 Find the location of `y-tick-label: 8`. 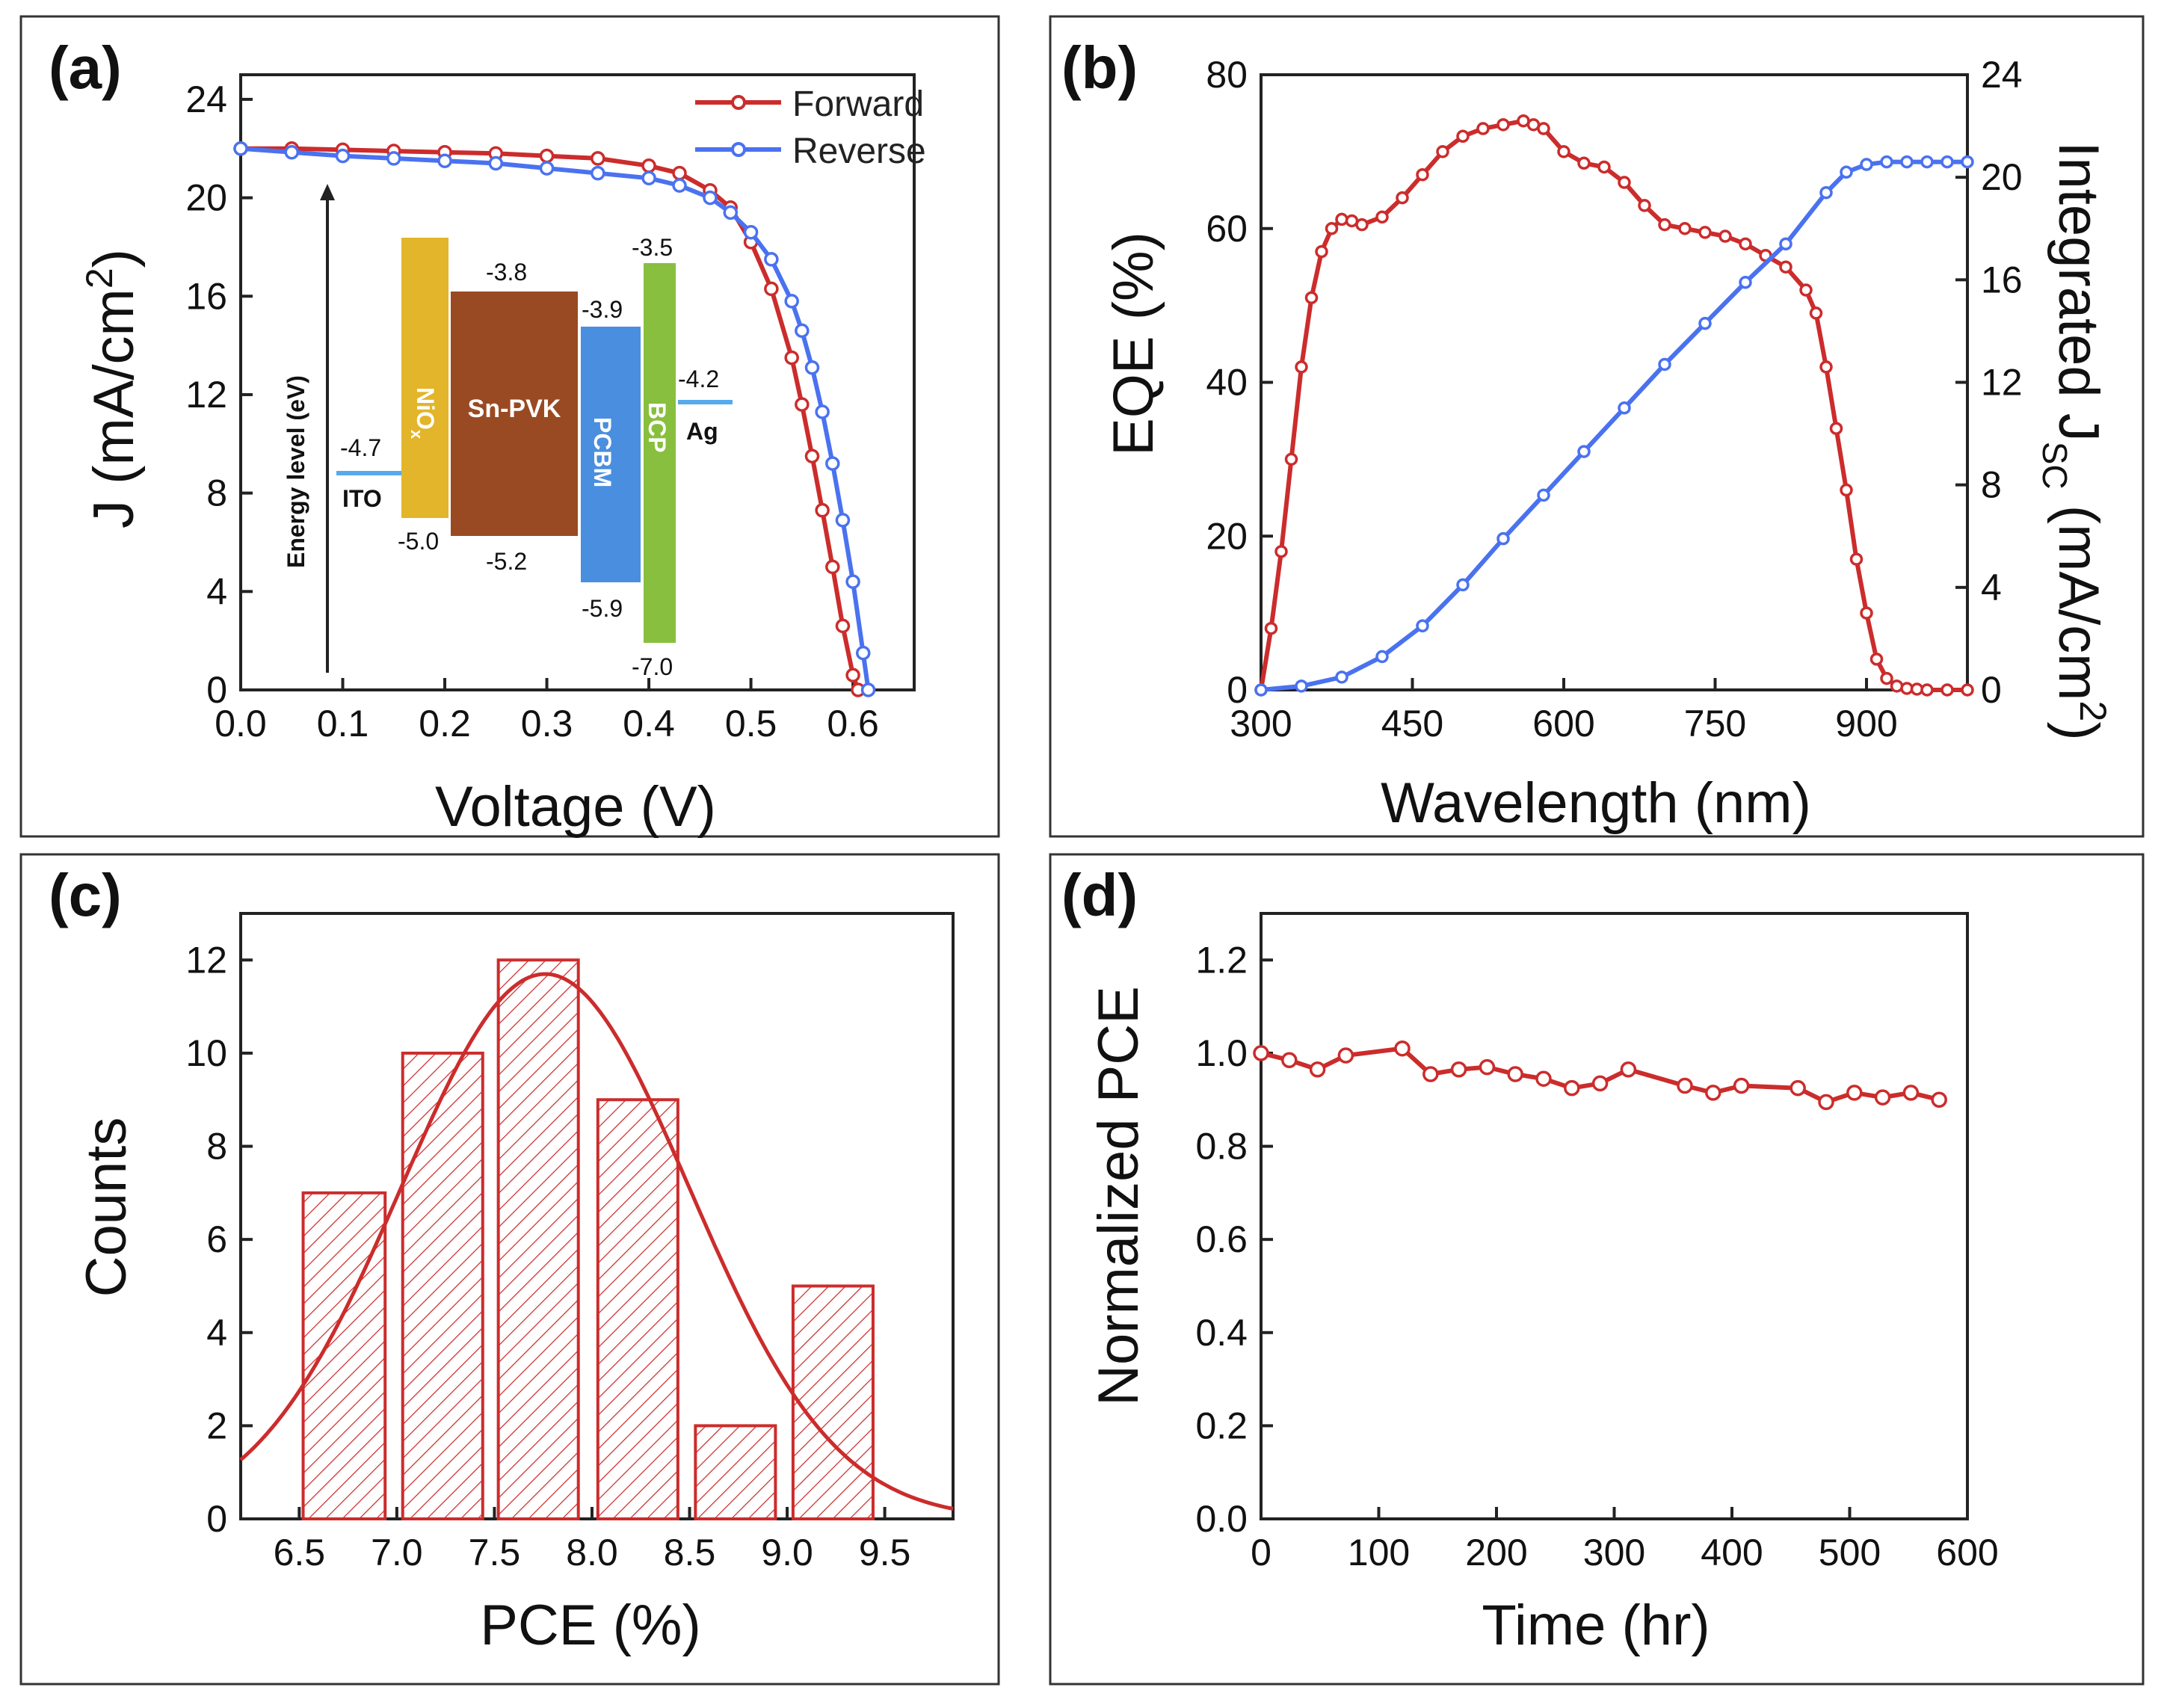

y-tick-label: 8 is located at coordinates (216, 493).